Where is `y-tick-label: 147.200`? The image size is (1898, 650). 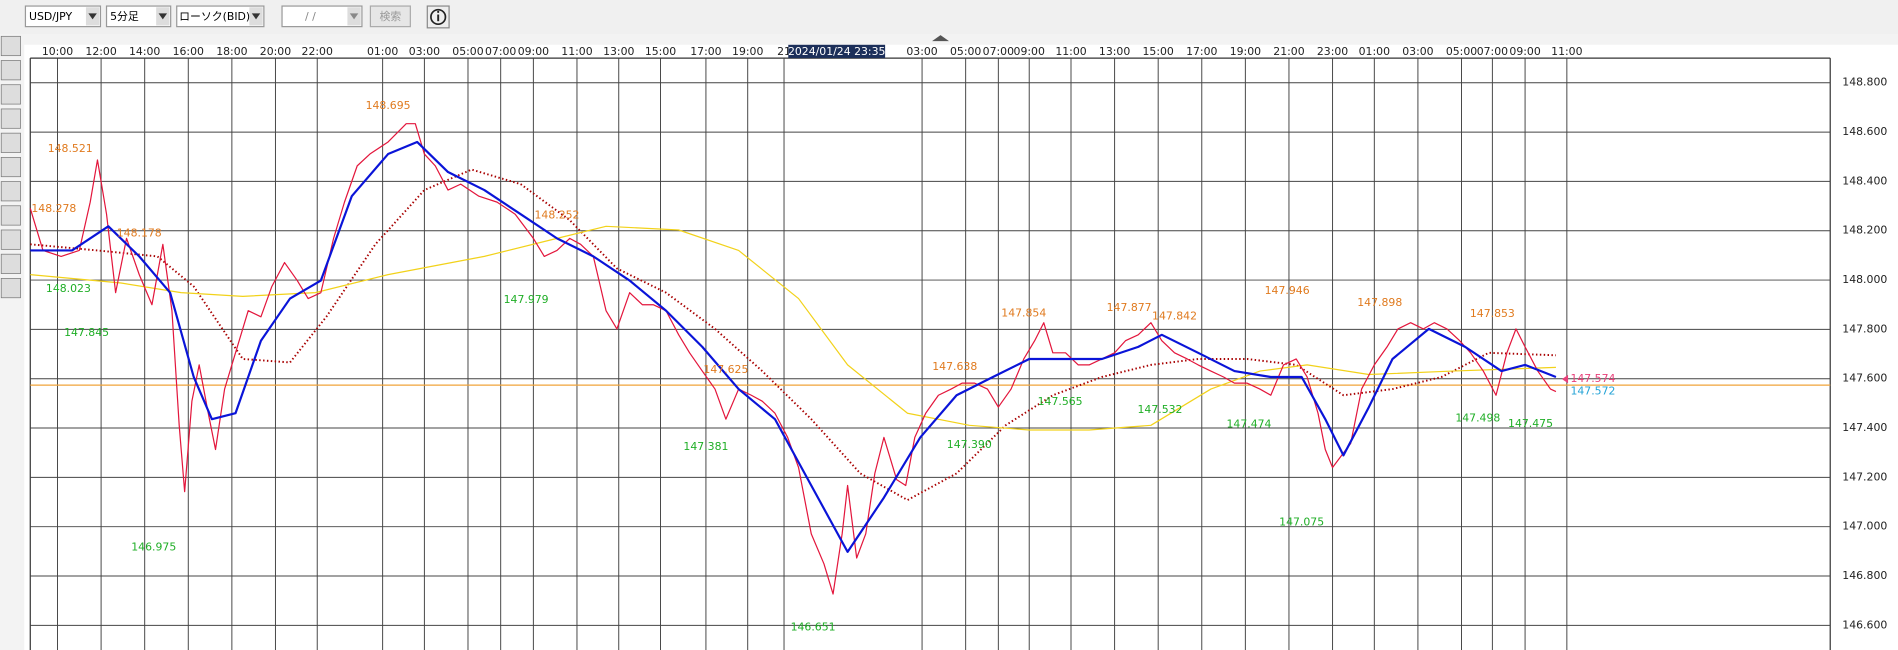 y-tick-label: 147.200 is located at coordinates (1864, 476).